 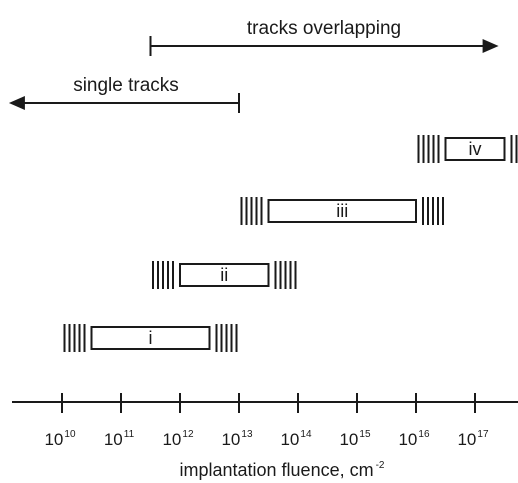 I want to click on fluence-range-iv: iv, so click(x=467, y=149).